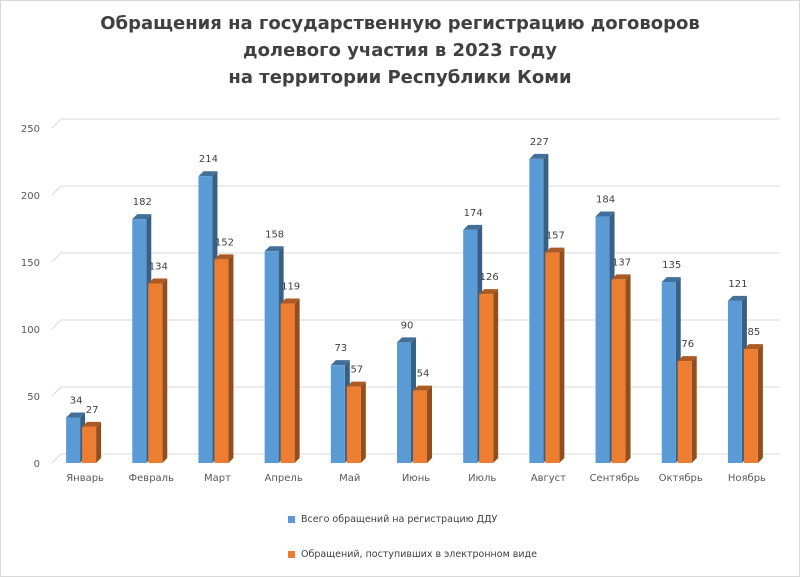 This screenshot has height=577, width=800. What do you see at coordinates (284, 478) in the screenshot?
I see `x-tick-label: Апрель` at bounding box center [284, 478].